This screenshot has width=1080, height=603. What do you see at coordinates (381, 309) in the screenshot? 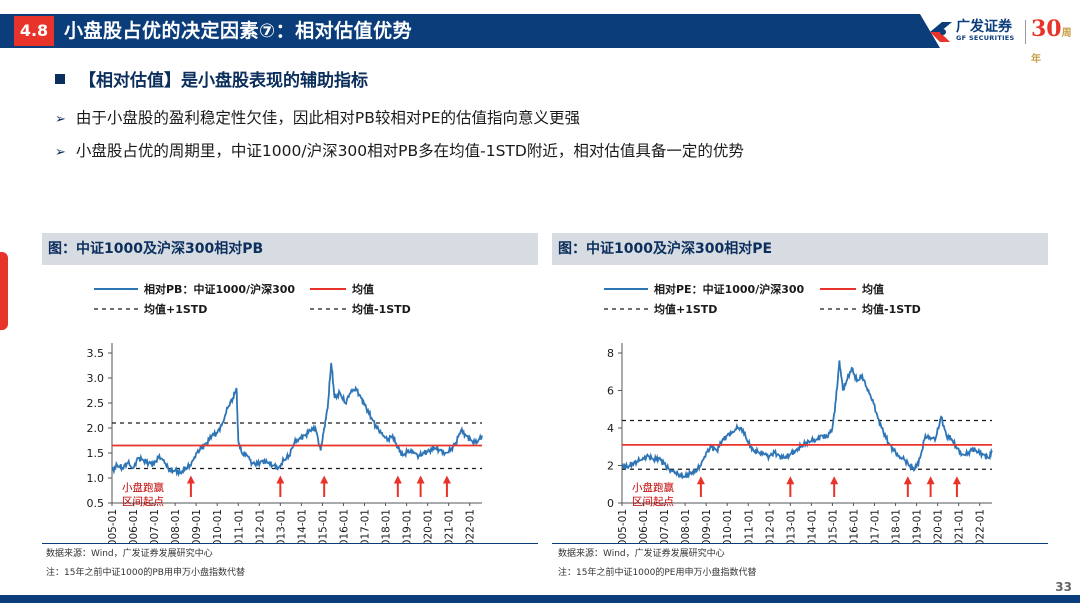
I see `legend-minus-std-label: 均值-1STD` at bounding box center [381, 309].